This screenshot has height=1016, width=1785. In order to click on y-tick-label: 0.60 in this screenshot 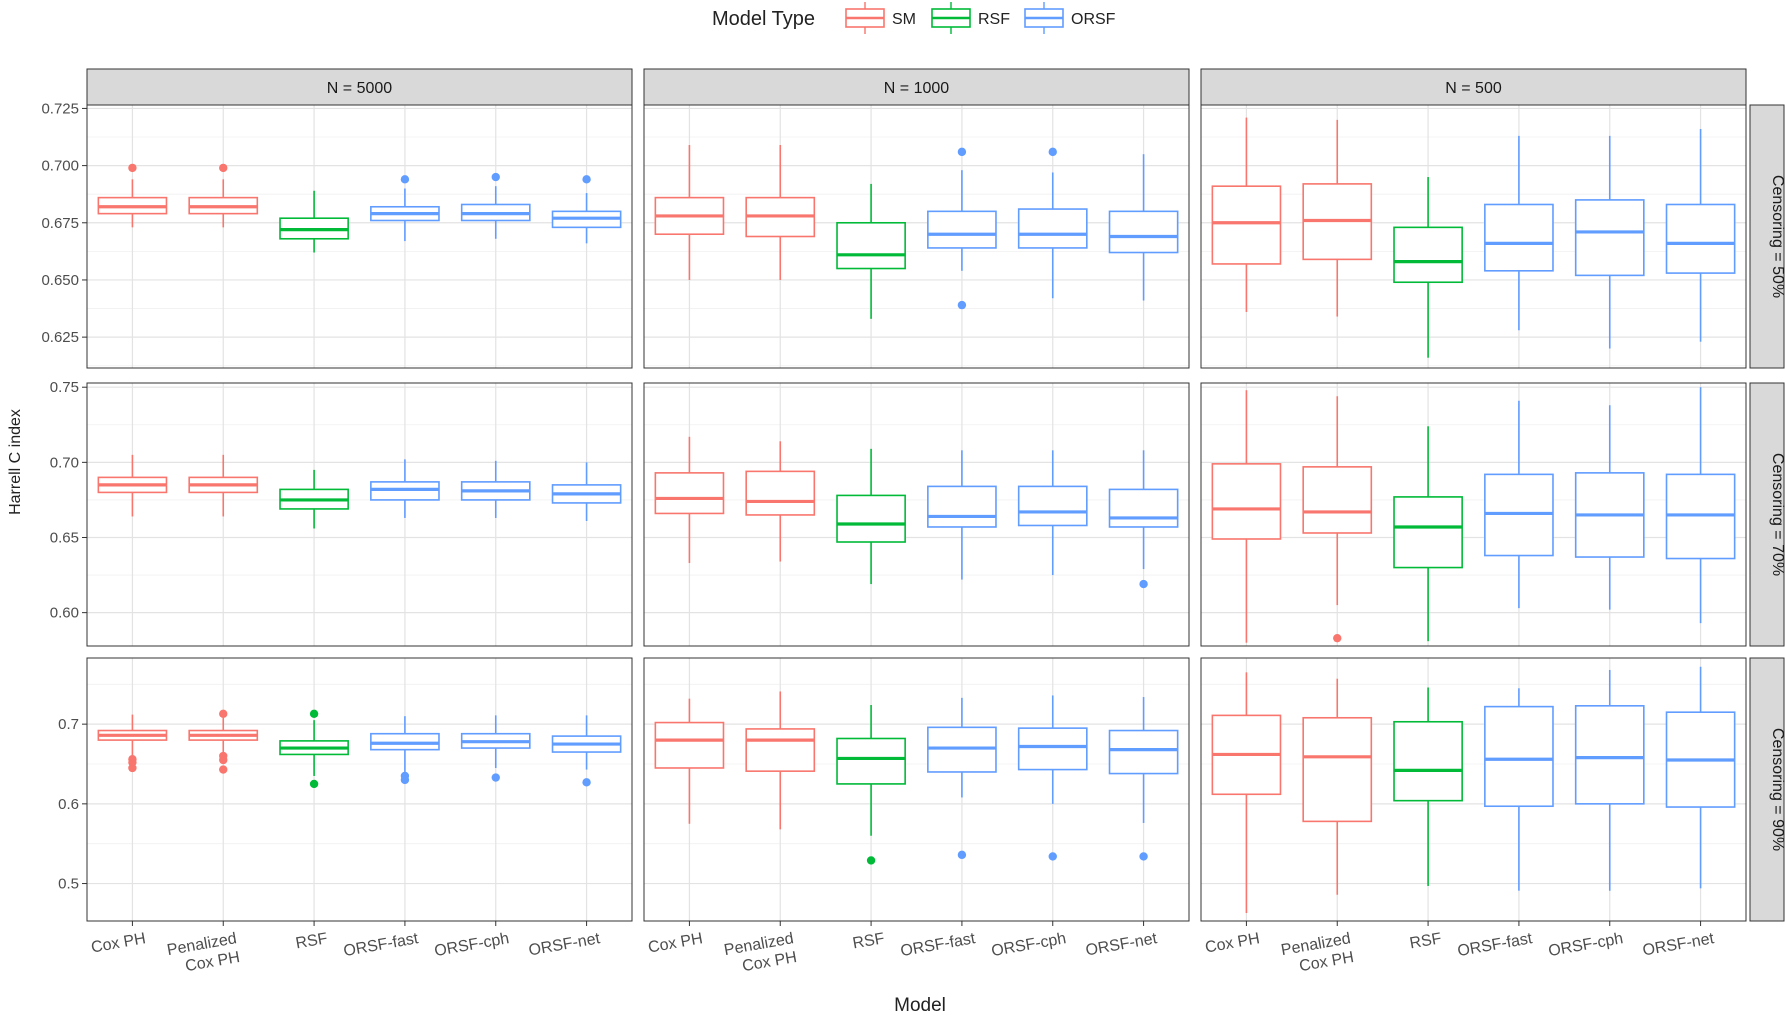, I will do `click(64, 613)`.